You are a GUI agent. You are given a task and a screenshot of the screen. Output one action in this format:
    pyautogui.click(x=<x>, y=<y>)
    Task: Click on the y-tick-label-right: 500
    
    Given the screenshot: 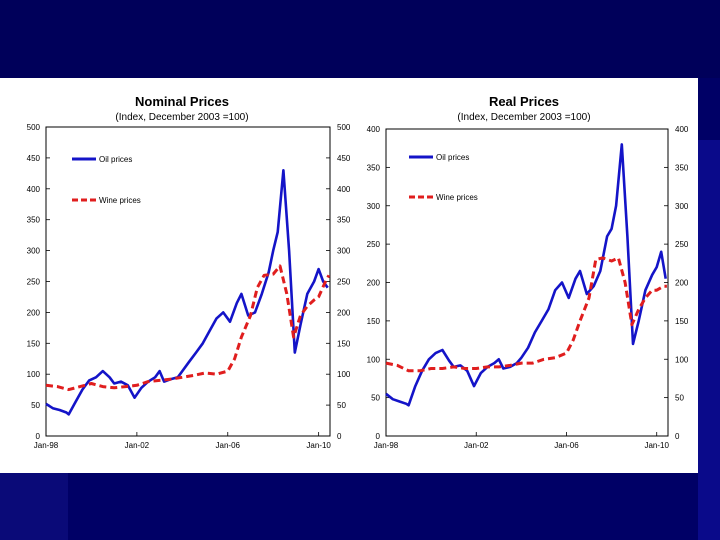 What is the action you would take?
    pyautogui.click(x=344, y=127)
    